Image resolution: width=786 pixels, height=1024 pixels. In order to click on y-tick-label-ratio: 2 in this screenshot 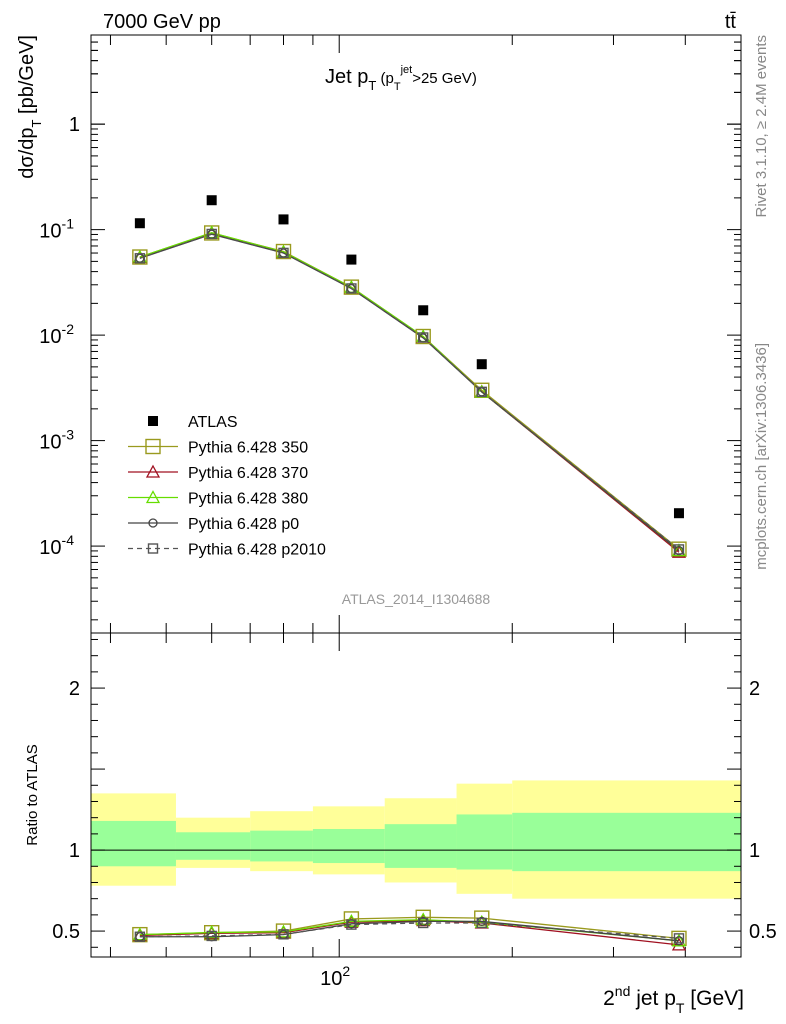, I will do `click(74, 689)`.